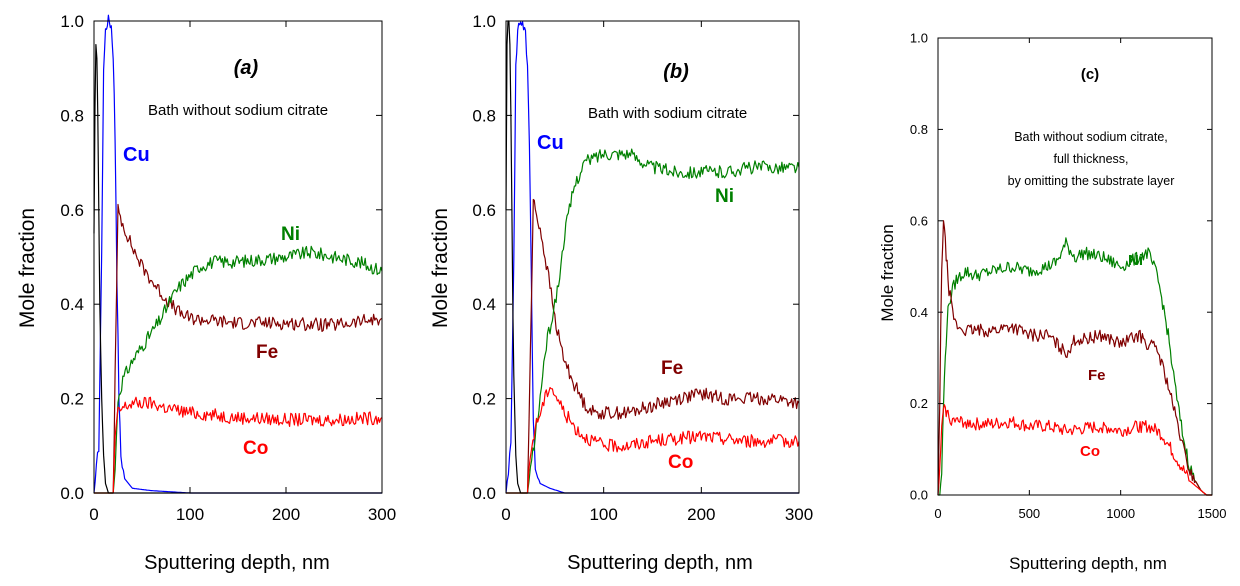 The image size is (1240, 586). What do you see at coordinates (1029, 513) in the screenshot?
I see `x-tick-label: 500` at bounding box center [1029, 513].